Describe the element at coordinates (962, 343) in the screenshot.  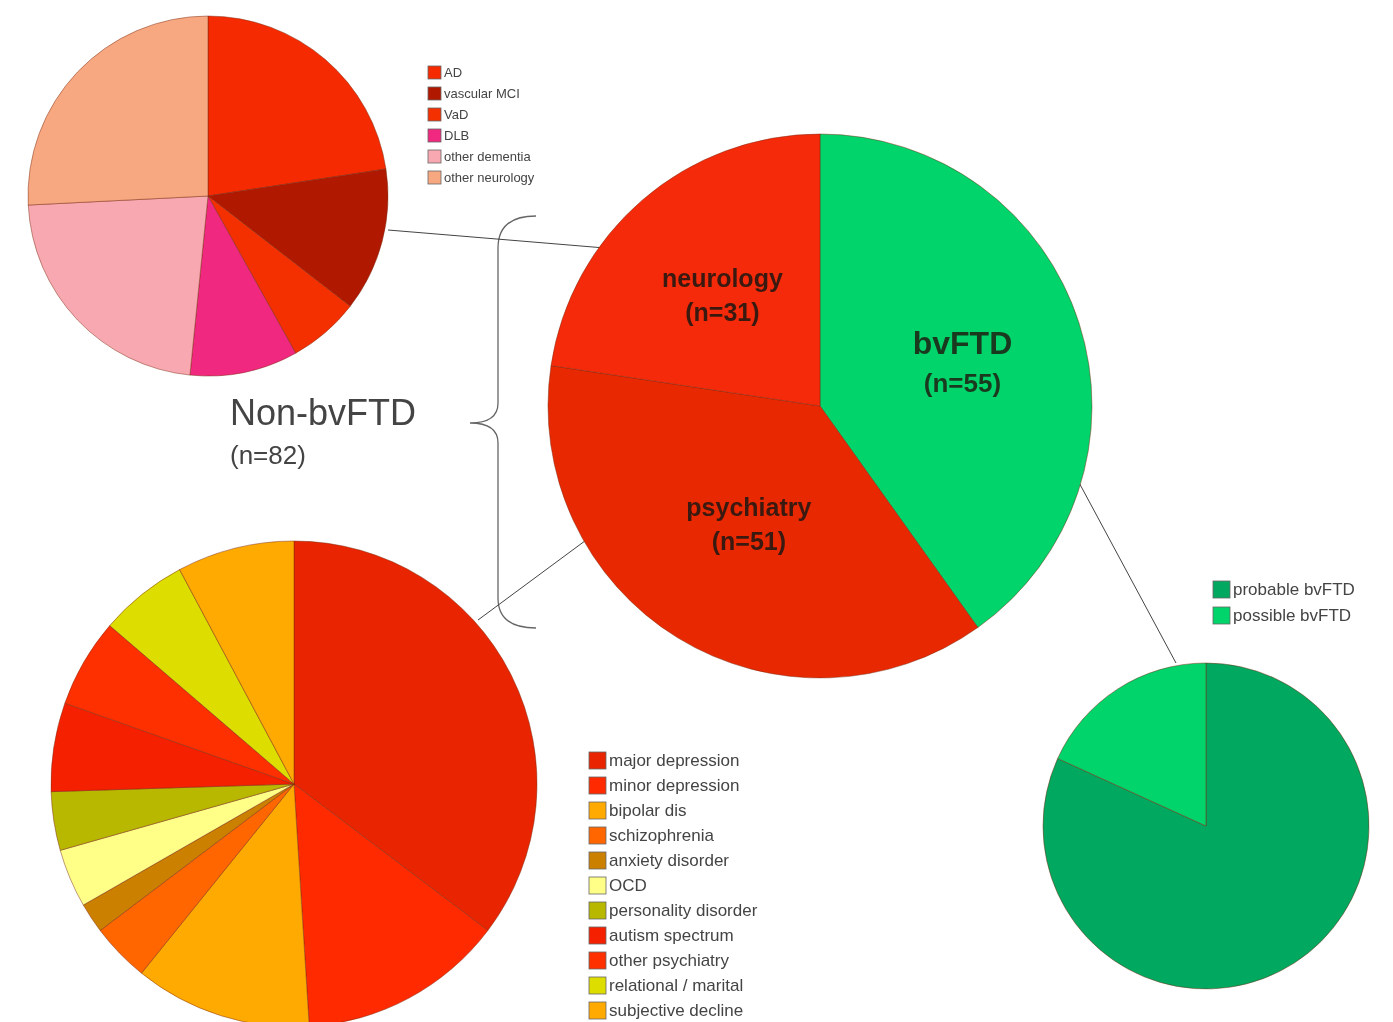
I see `slice-label: bvFTD` at that location.